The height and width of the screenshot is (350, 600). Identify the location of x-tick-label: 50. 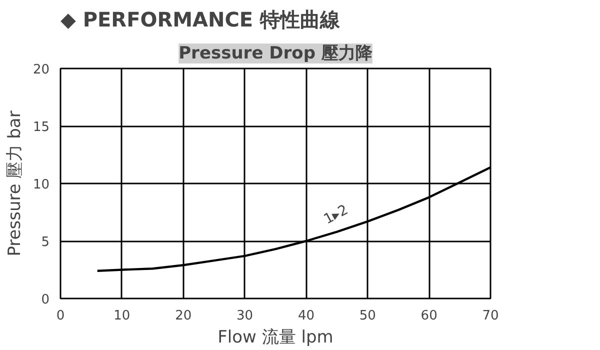
(367, 316).